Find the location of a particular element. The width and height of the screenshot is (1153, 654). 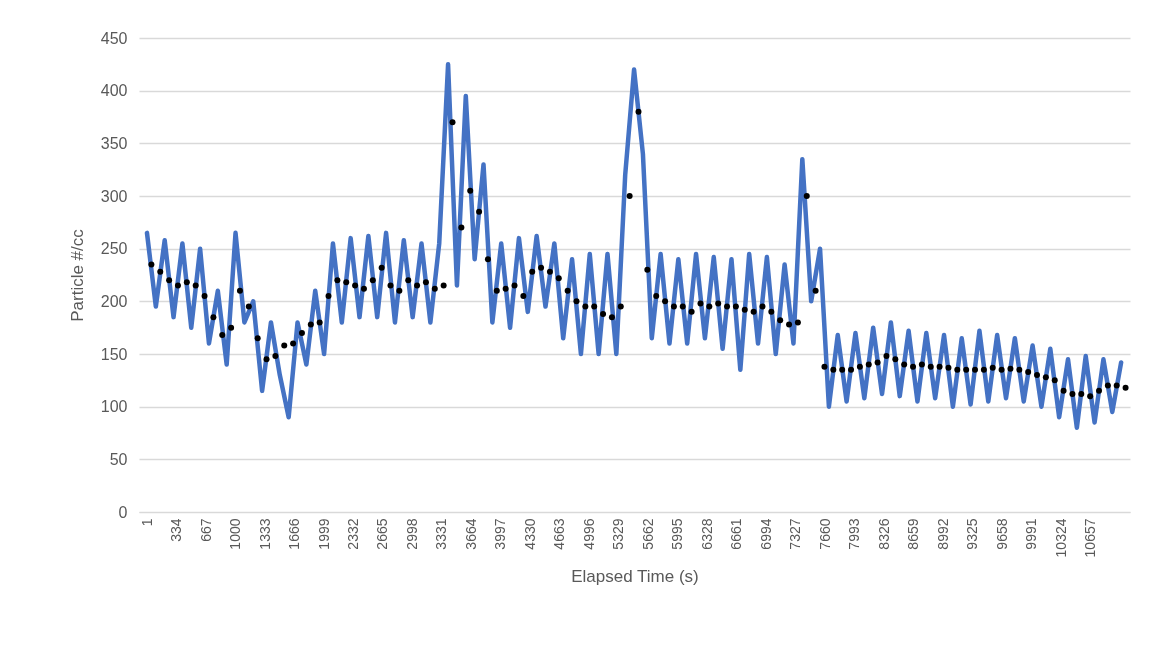

y-tick-label: 200 is located at coordinates (114, 301).